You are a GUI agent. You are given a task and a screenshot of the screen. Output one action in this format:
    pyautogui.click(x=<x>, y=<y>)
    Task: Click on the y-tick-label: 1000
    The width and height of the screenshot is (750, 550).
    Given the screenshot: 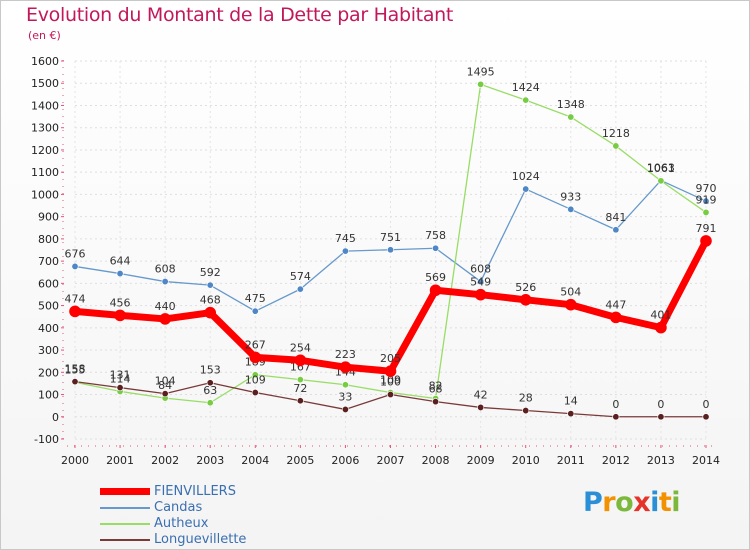 What is the action you would take?
    pyautogui.click(x=45, y=194)
    